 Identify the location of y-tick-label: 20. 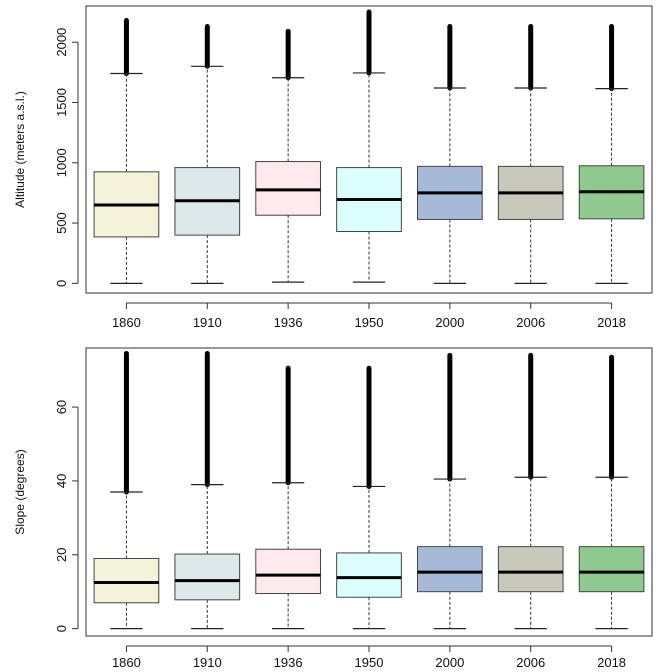
(61, 555).